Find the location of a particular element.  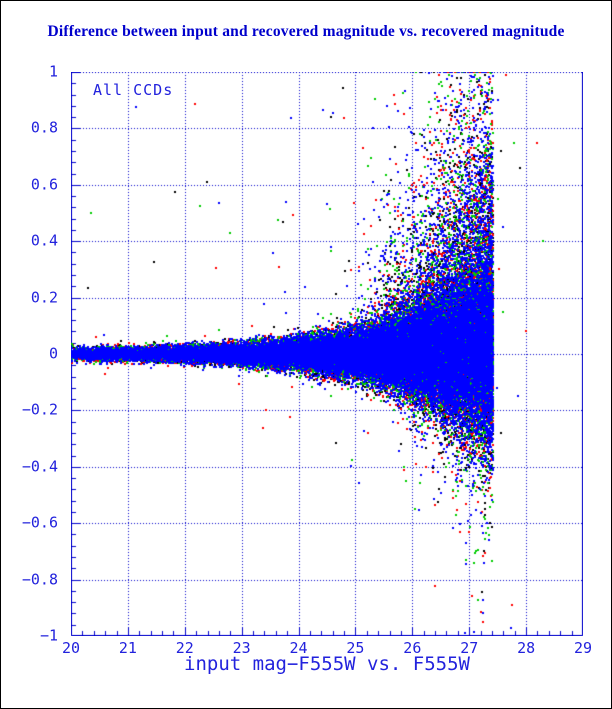

y-tick-label: 0 is located at coordinates (53, 353).